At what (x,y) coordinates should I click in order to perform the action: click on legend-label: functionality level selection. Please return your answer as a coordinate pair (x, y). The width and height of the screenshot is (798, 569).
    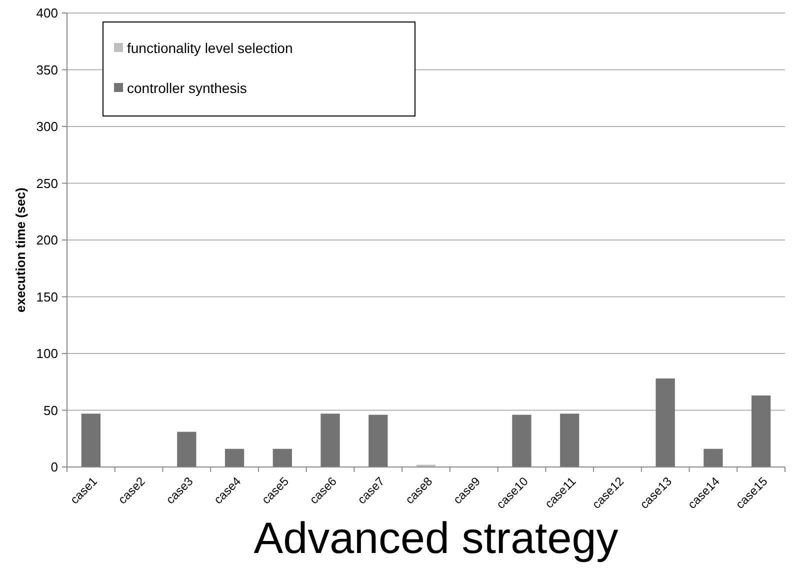
    Looking at the image, I should click on (210, 48).